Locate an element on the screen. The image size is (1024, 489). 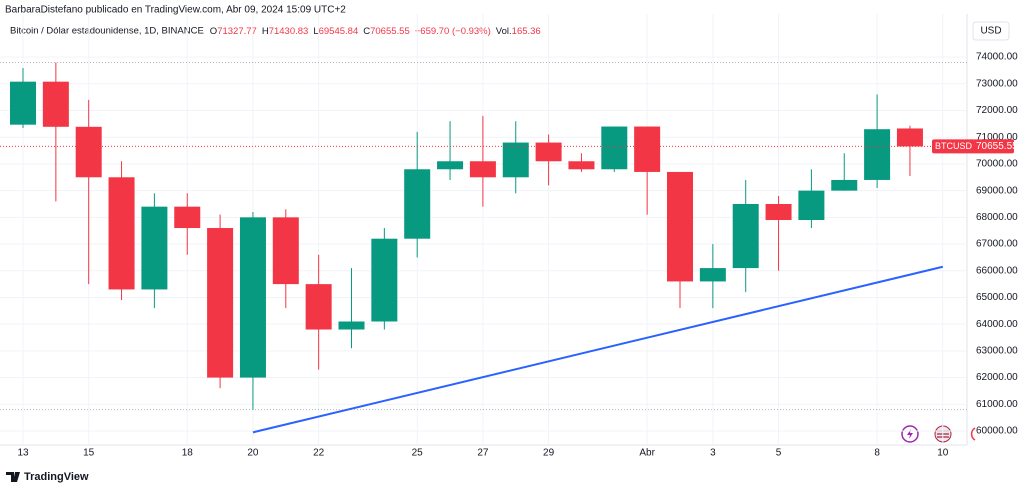
x-tick-label: 15 is located at coordinates (89, 453).